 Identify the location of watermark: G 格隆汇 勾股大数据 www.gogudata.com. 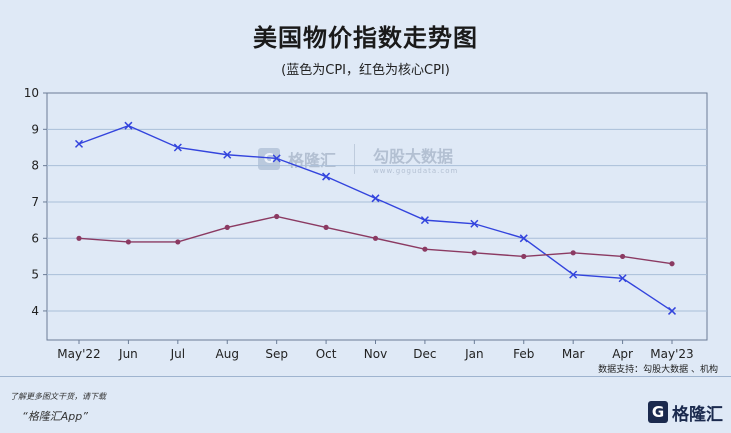
(358, 159).